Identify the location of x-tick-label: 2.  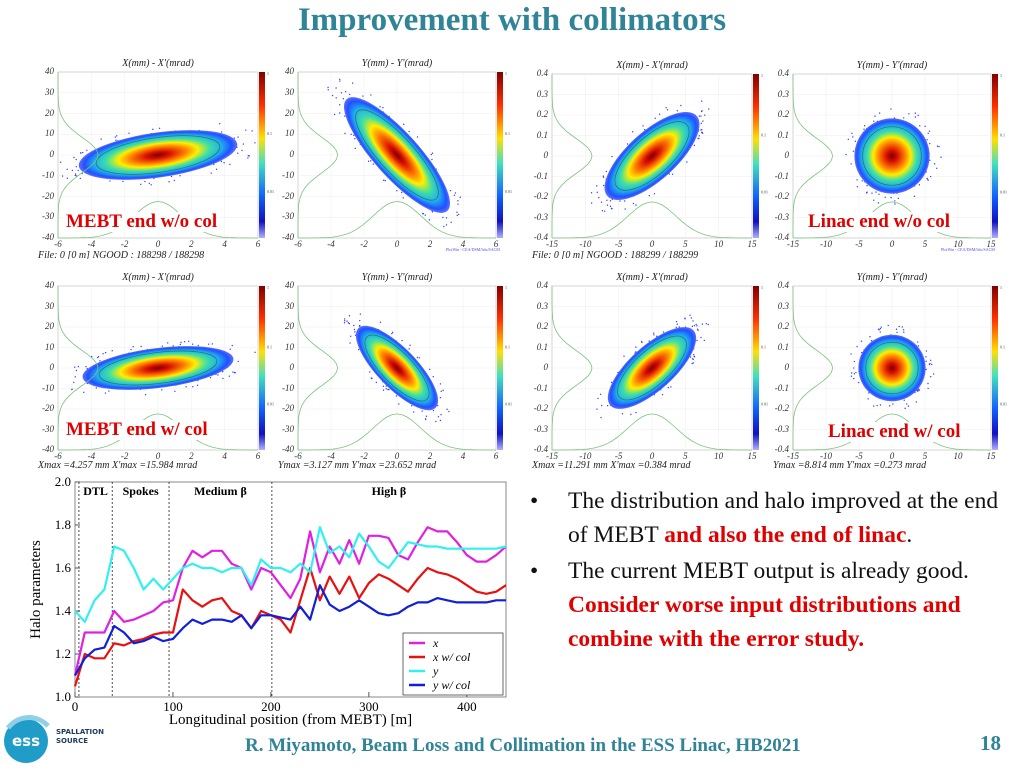
(430, 244).